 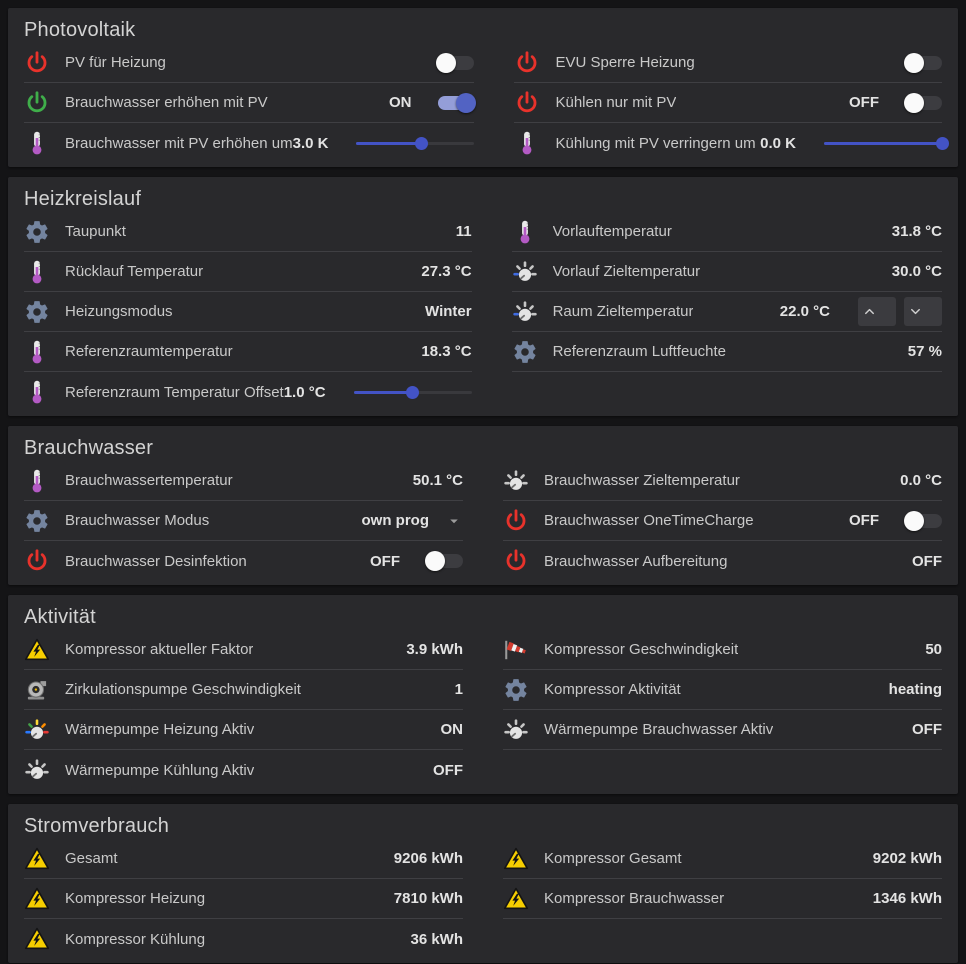 I want to click on entity-controls: own prog, so click(x=413, y=521).